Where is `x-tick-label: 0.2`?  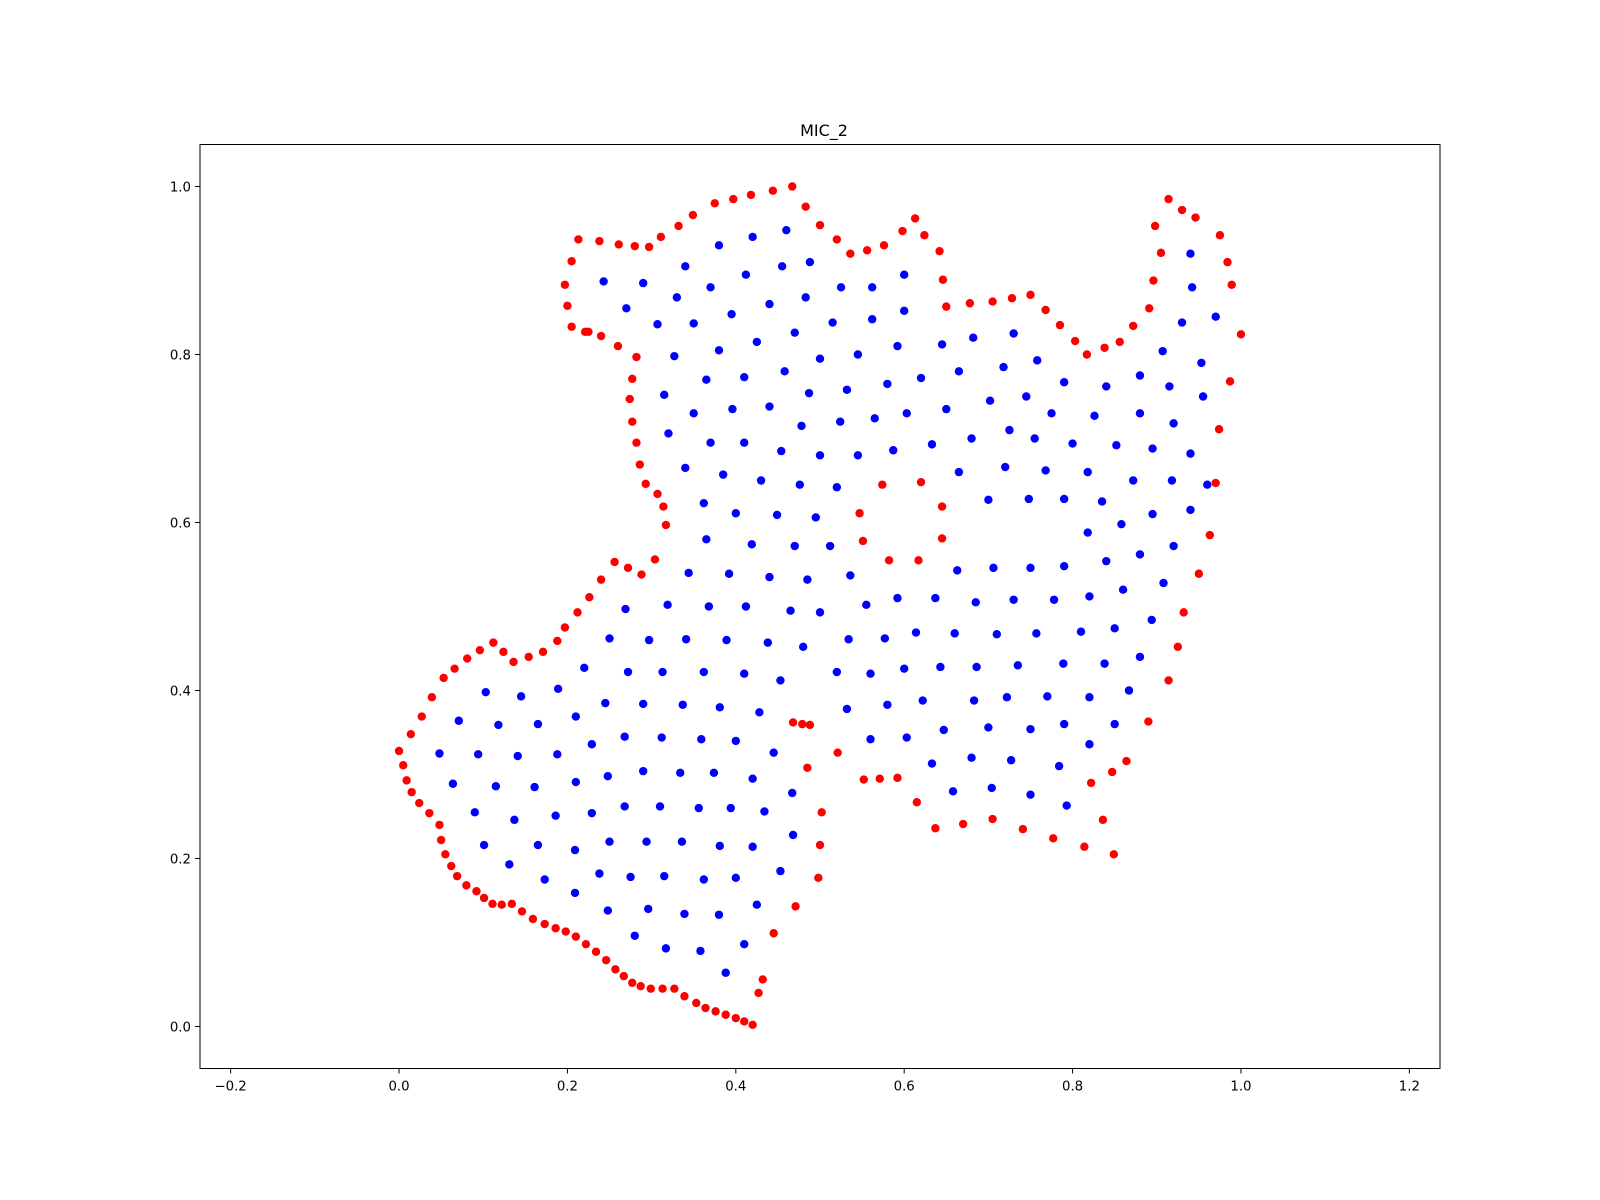 x-tick-label: 0.2 is located at coordinates (567, 1087).